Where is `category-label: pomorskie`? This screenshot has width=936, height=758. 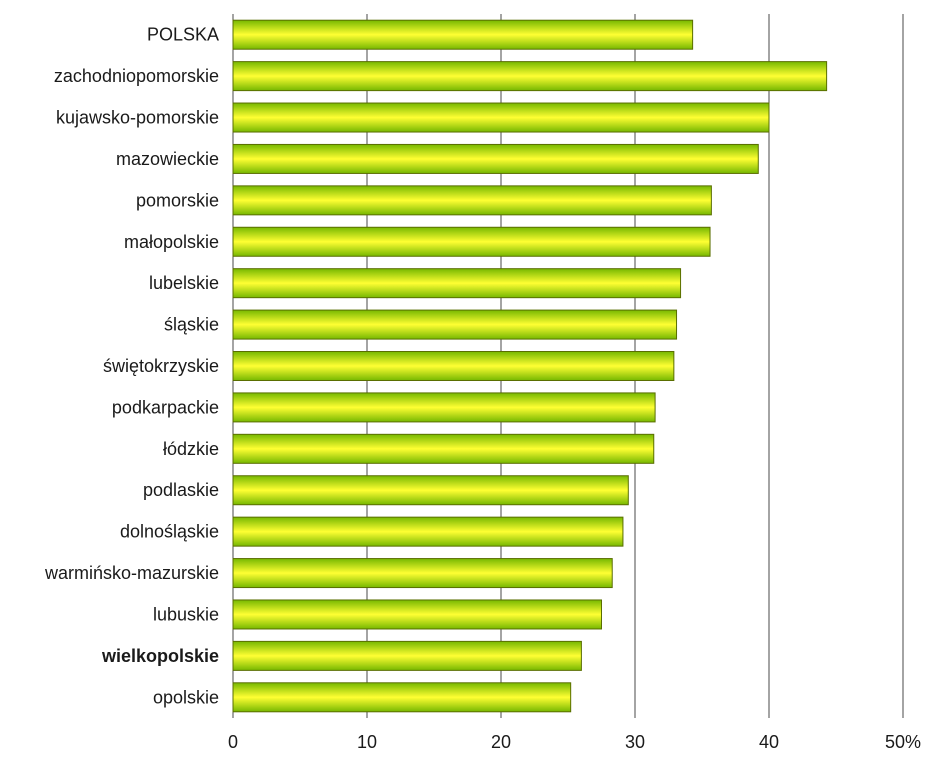
category-label: pomorskie is located at coordinates (177, 200).